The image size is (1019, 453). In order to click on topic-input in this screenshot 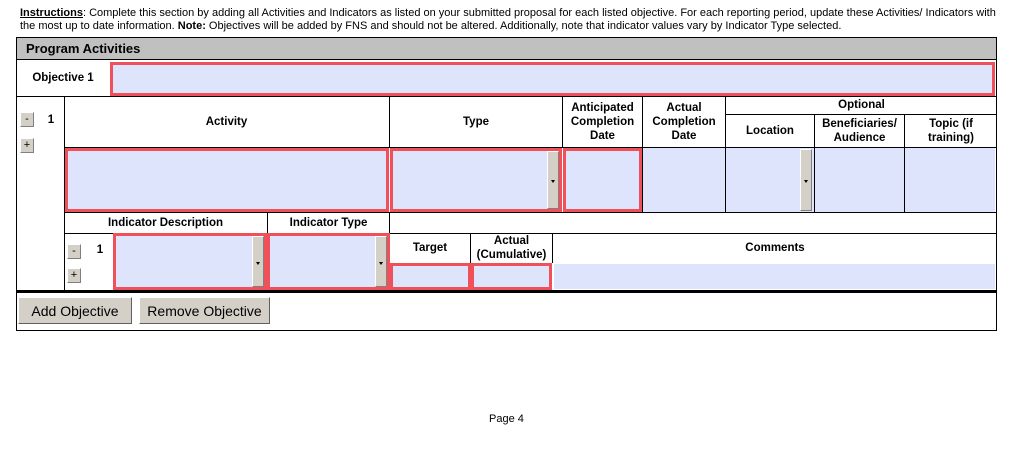, I will do `click(949, 180)`.